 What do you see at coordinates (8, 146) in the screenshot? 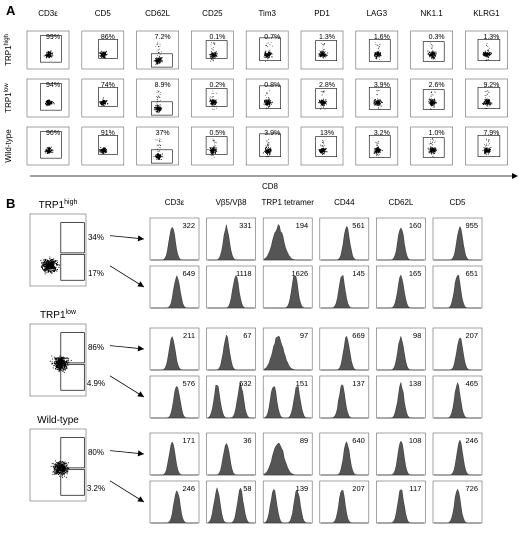
I see `panel-a-row-label: Wild-type` at bounding box center [8, 146].